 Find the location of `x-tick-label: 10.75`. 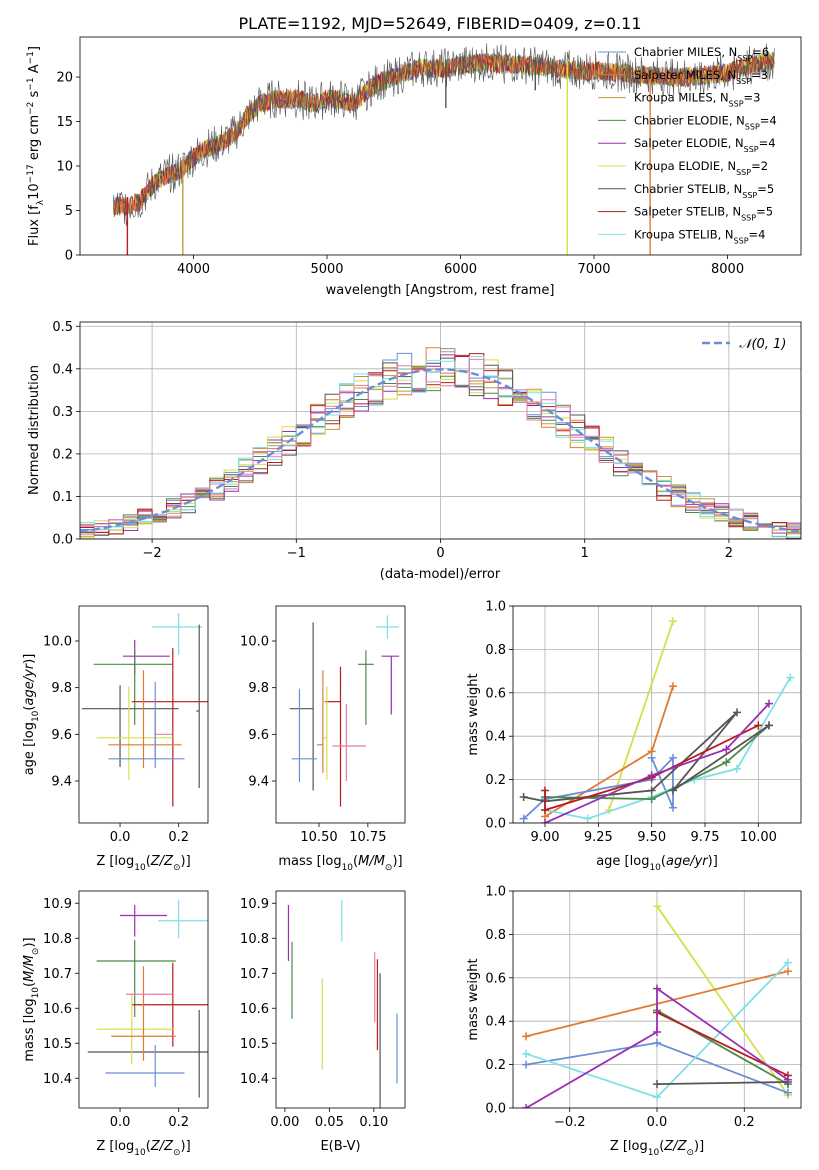

x-tick-label: 10.75 is located at coordinates (367, 837).